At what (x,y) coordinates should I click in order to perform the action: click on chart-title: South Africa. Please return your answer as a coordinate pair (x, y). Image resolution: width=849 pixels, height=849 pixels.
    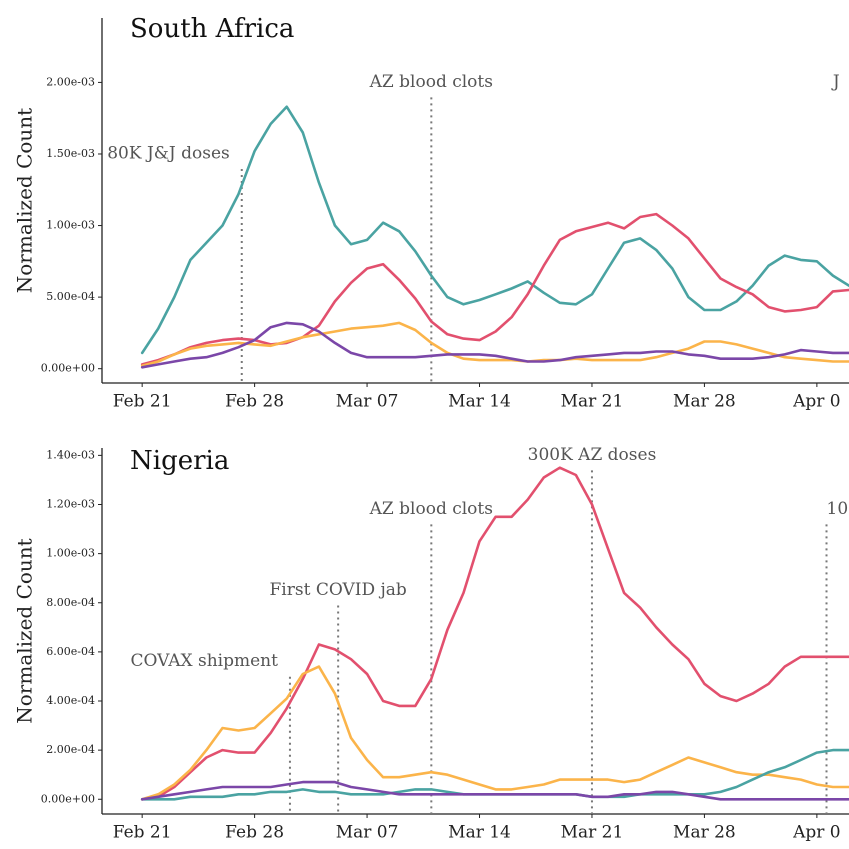
    Looking at the image, I should click on (212, 29).